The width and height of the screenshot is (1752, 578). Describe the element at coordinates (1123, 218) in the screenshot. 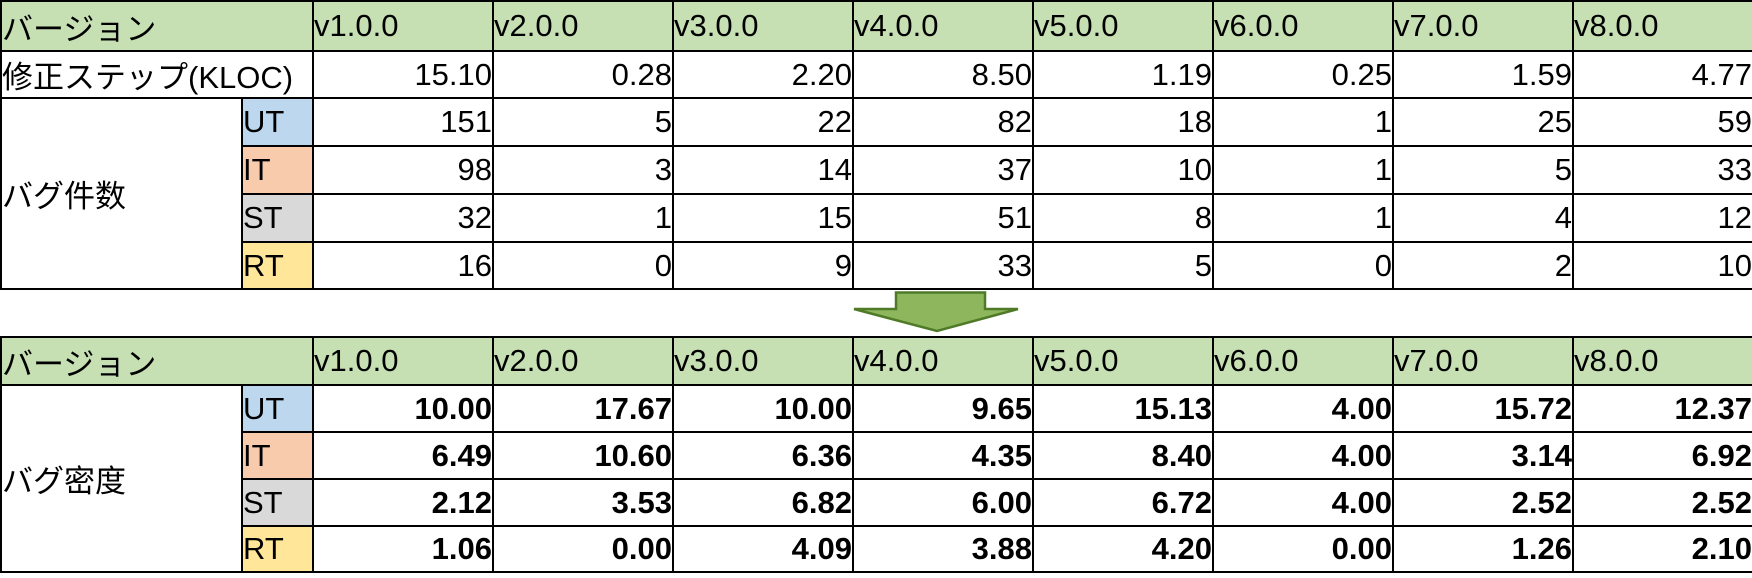

I see `value-cell: 8` at that location.